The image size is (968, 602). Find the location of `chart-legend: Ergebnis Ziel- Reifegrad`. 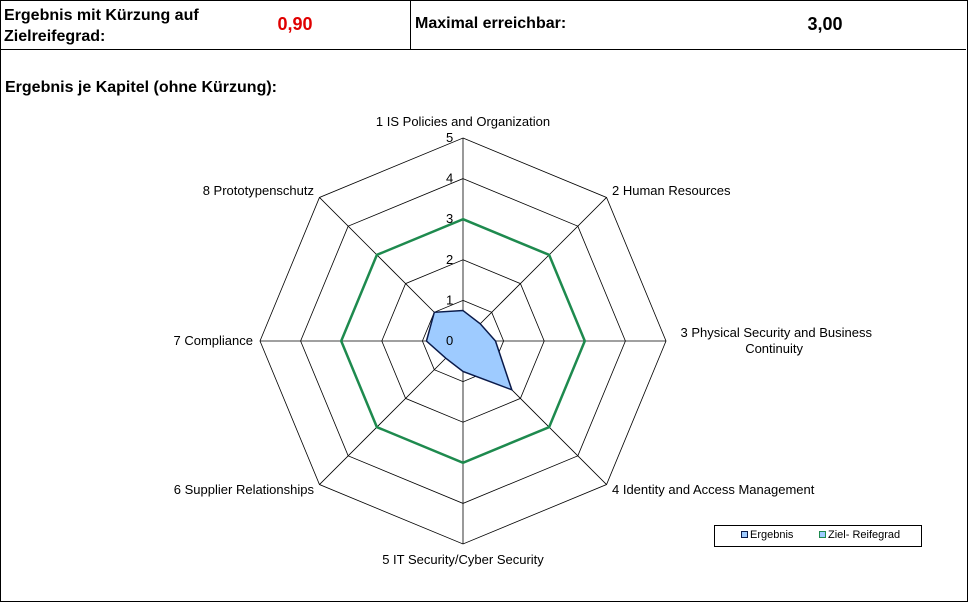

chart-legend: Ergebnis Ziel- Reifegrad is located at coordinates (818, 536).